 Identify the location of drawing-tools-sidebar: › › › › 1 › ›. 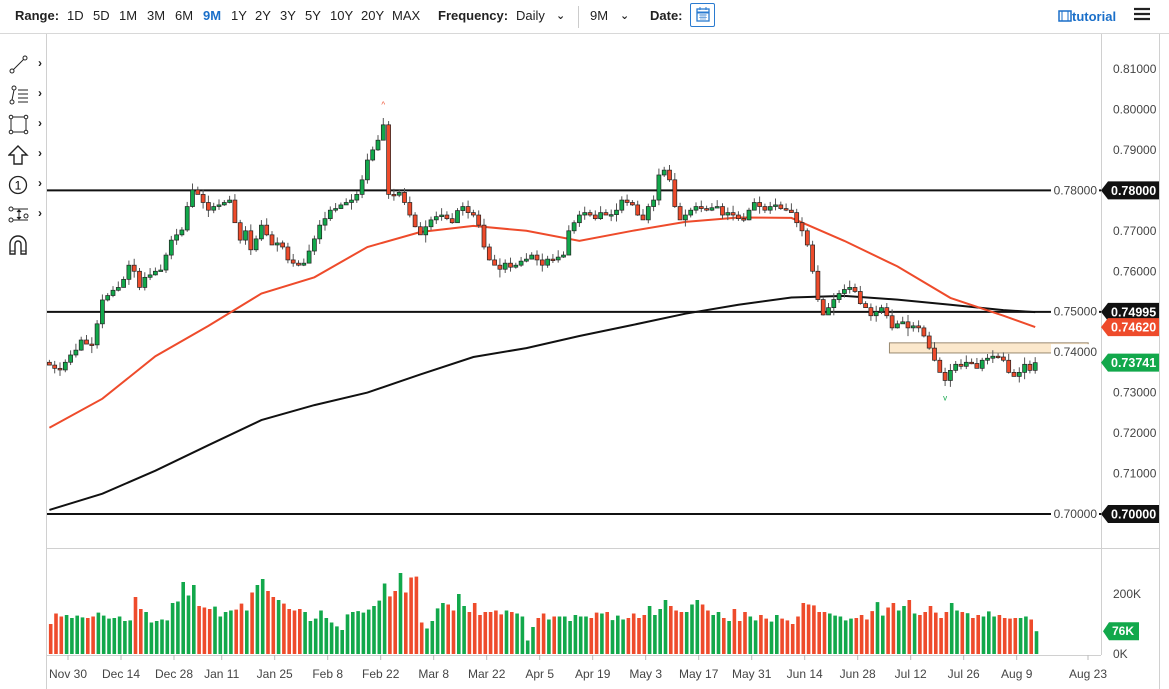
(23, 361).